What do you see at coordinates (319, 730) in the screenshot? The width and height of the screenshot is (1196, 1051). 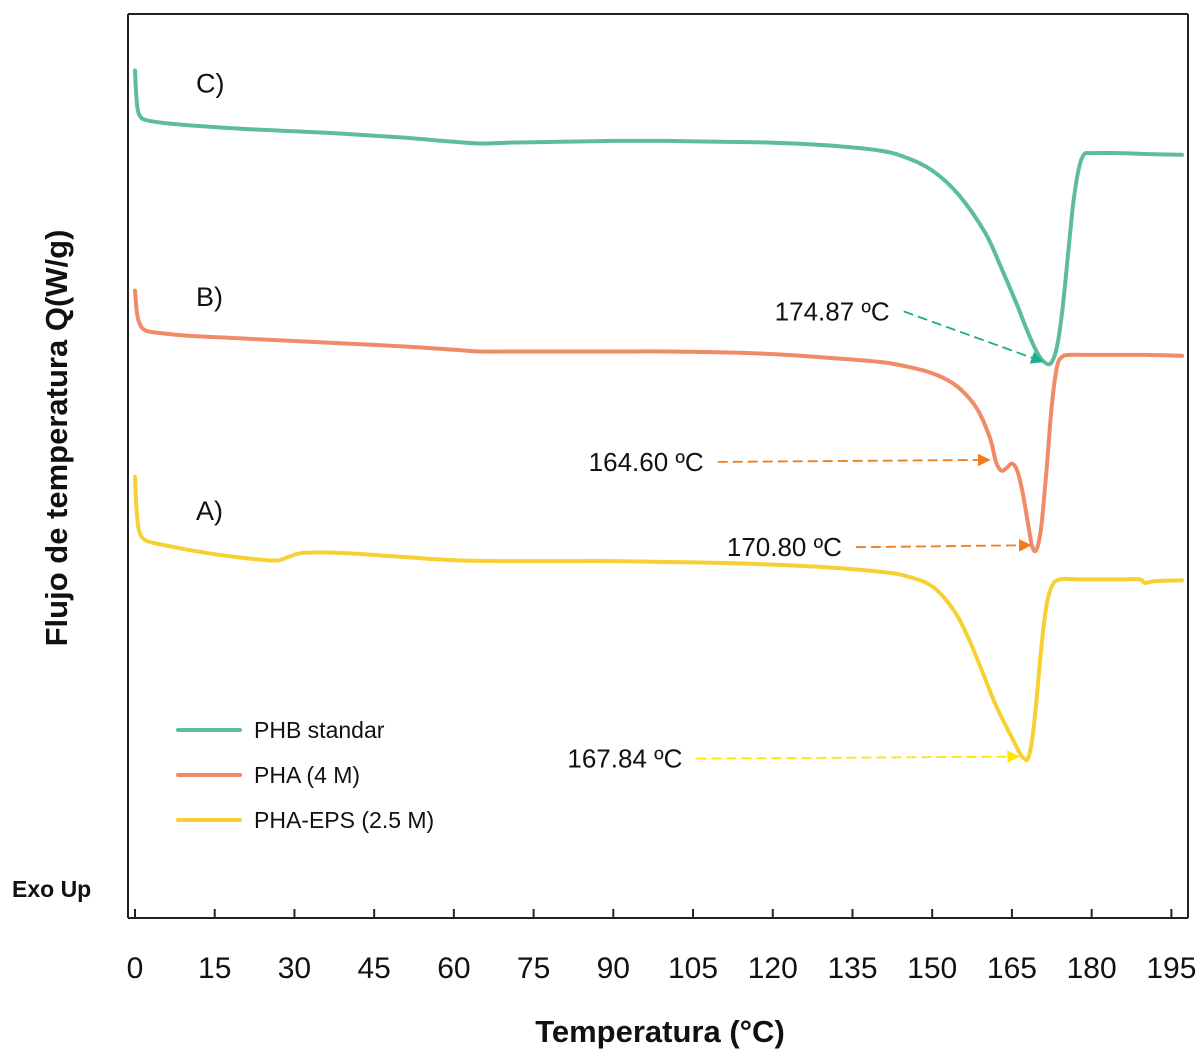 I see `legend-label: PHB standar` at bounding box center [319, 730].